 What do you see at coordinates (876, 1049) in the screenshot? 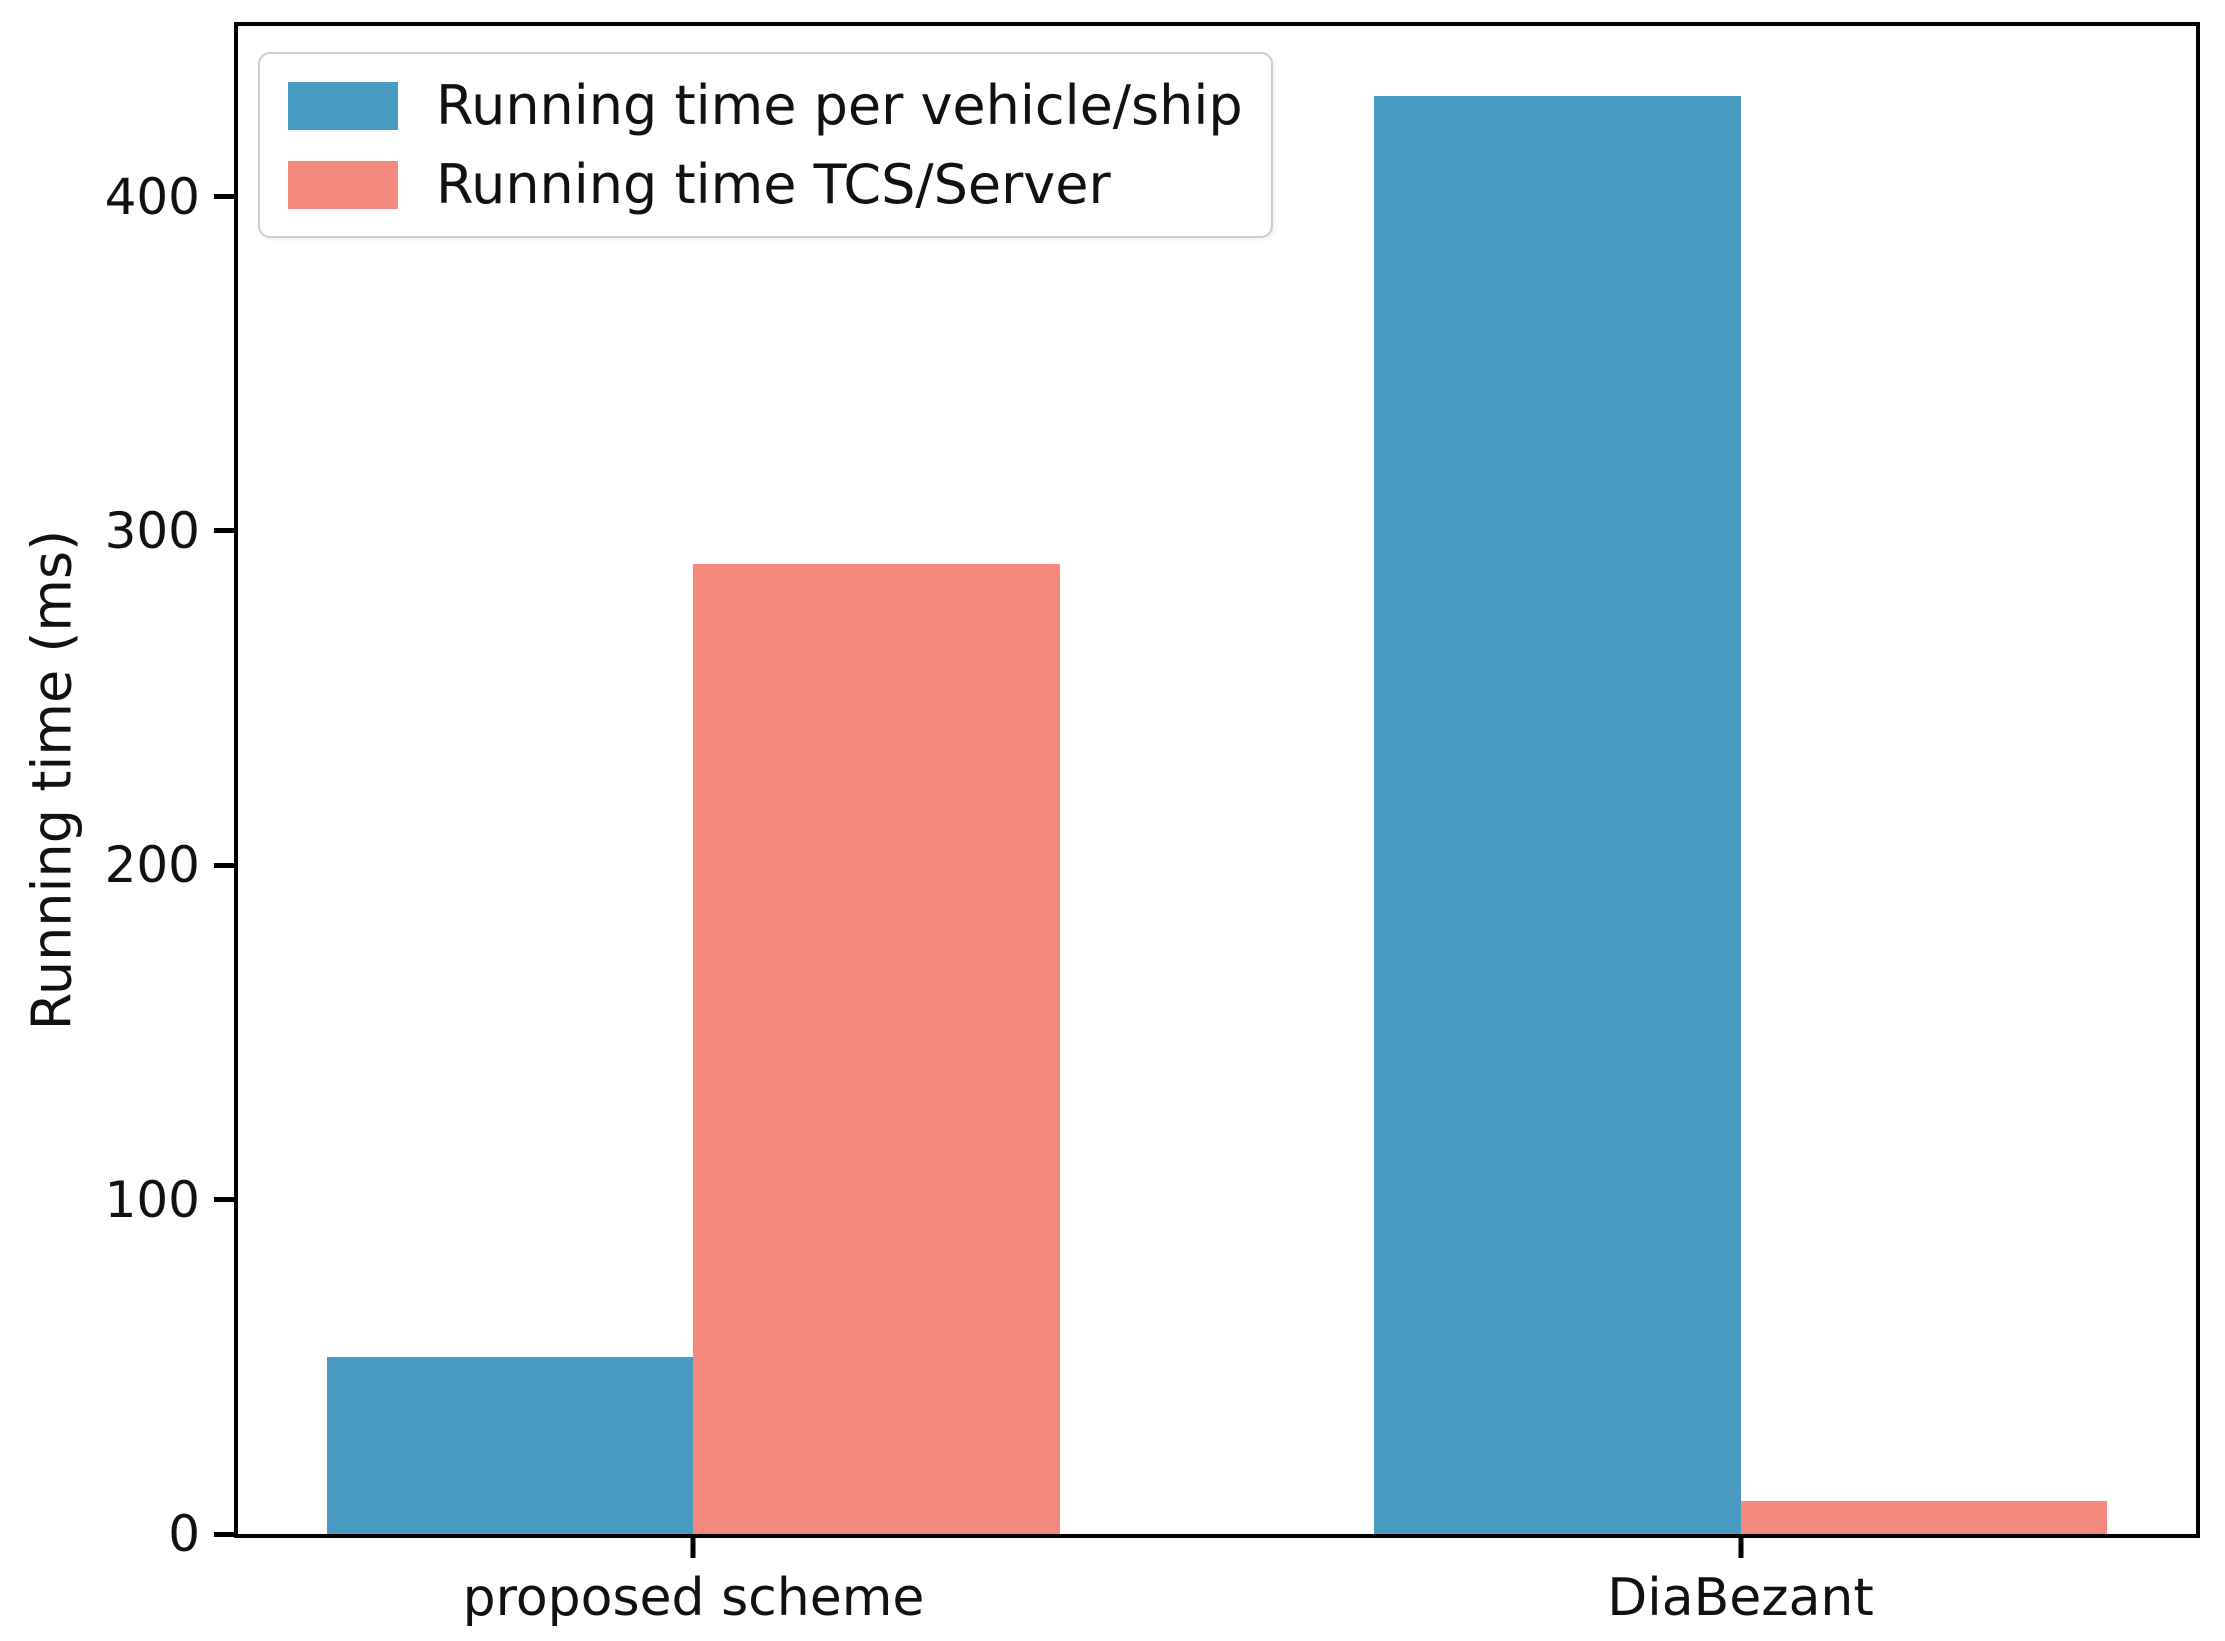
I see `bar-proposed-scheme-running-time-tcs-server` at bounding box center [876, 1049].